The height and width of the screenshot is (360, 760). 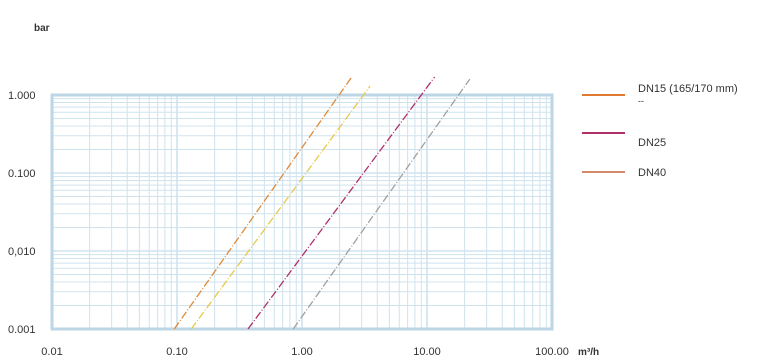 I want to click on x-tick-label: 10.00, so click(x=427, y=352).